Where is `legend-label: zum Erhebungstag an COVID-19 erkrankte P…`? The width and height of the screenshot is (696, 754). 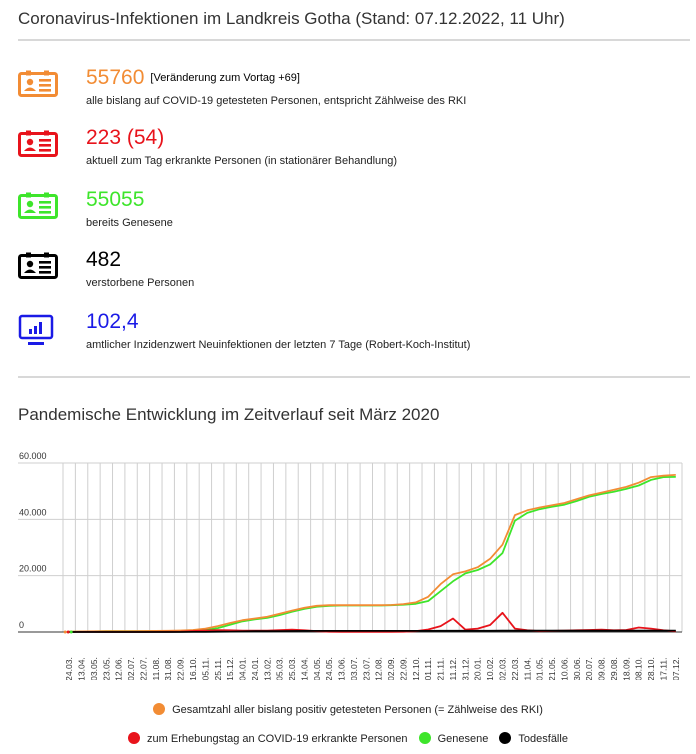 legend-label: zum Erhebungstag an COVID-19 erkrankte P… is located at coordinates (277, 739).